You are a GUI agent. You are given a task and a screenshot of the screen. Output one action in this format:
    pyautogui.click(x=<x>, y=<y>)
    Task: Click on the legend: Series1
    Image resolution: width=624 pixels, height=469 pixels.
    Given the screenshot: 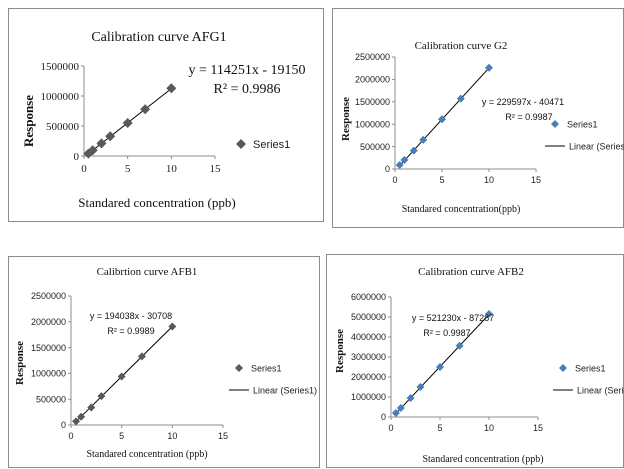 What is the action you would take?
    pyautogui.click(x=263, y=145)
    